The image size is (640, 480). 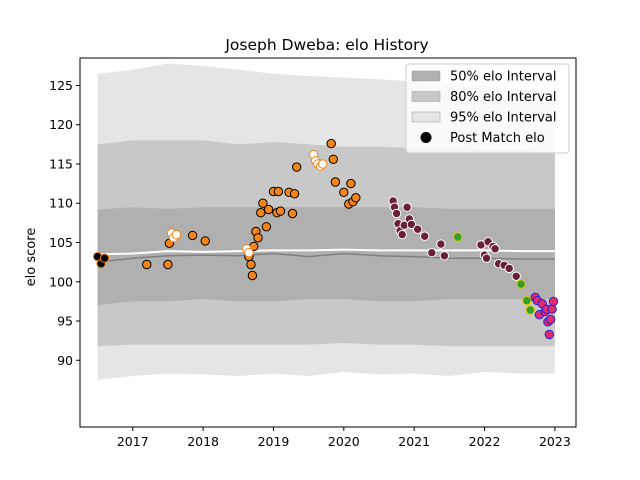 What do you see at coordinates (426, 137) in the screenshot?
I see `legend-marker` at bounding box center [426, 137].